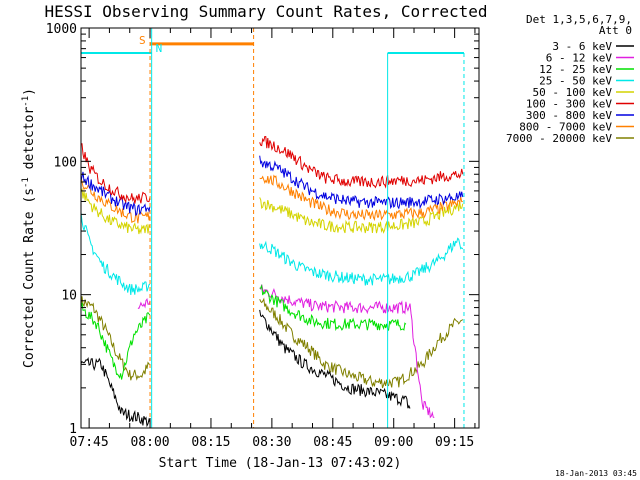  Describe the element at coordinates (569, 115) in the screenshot. I see `legend-label: 300 - 800 keV` at that location.